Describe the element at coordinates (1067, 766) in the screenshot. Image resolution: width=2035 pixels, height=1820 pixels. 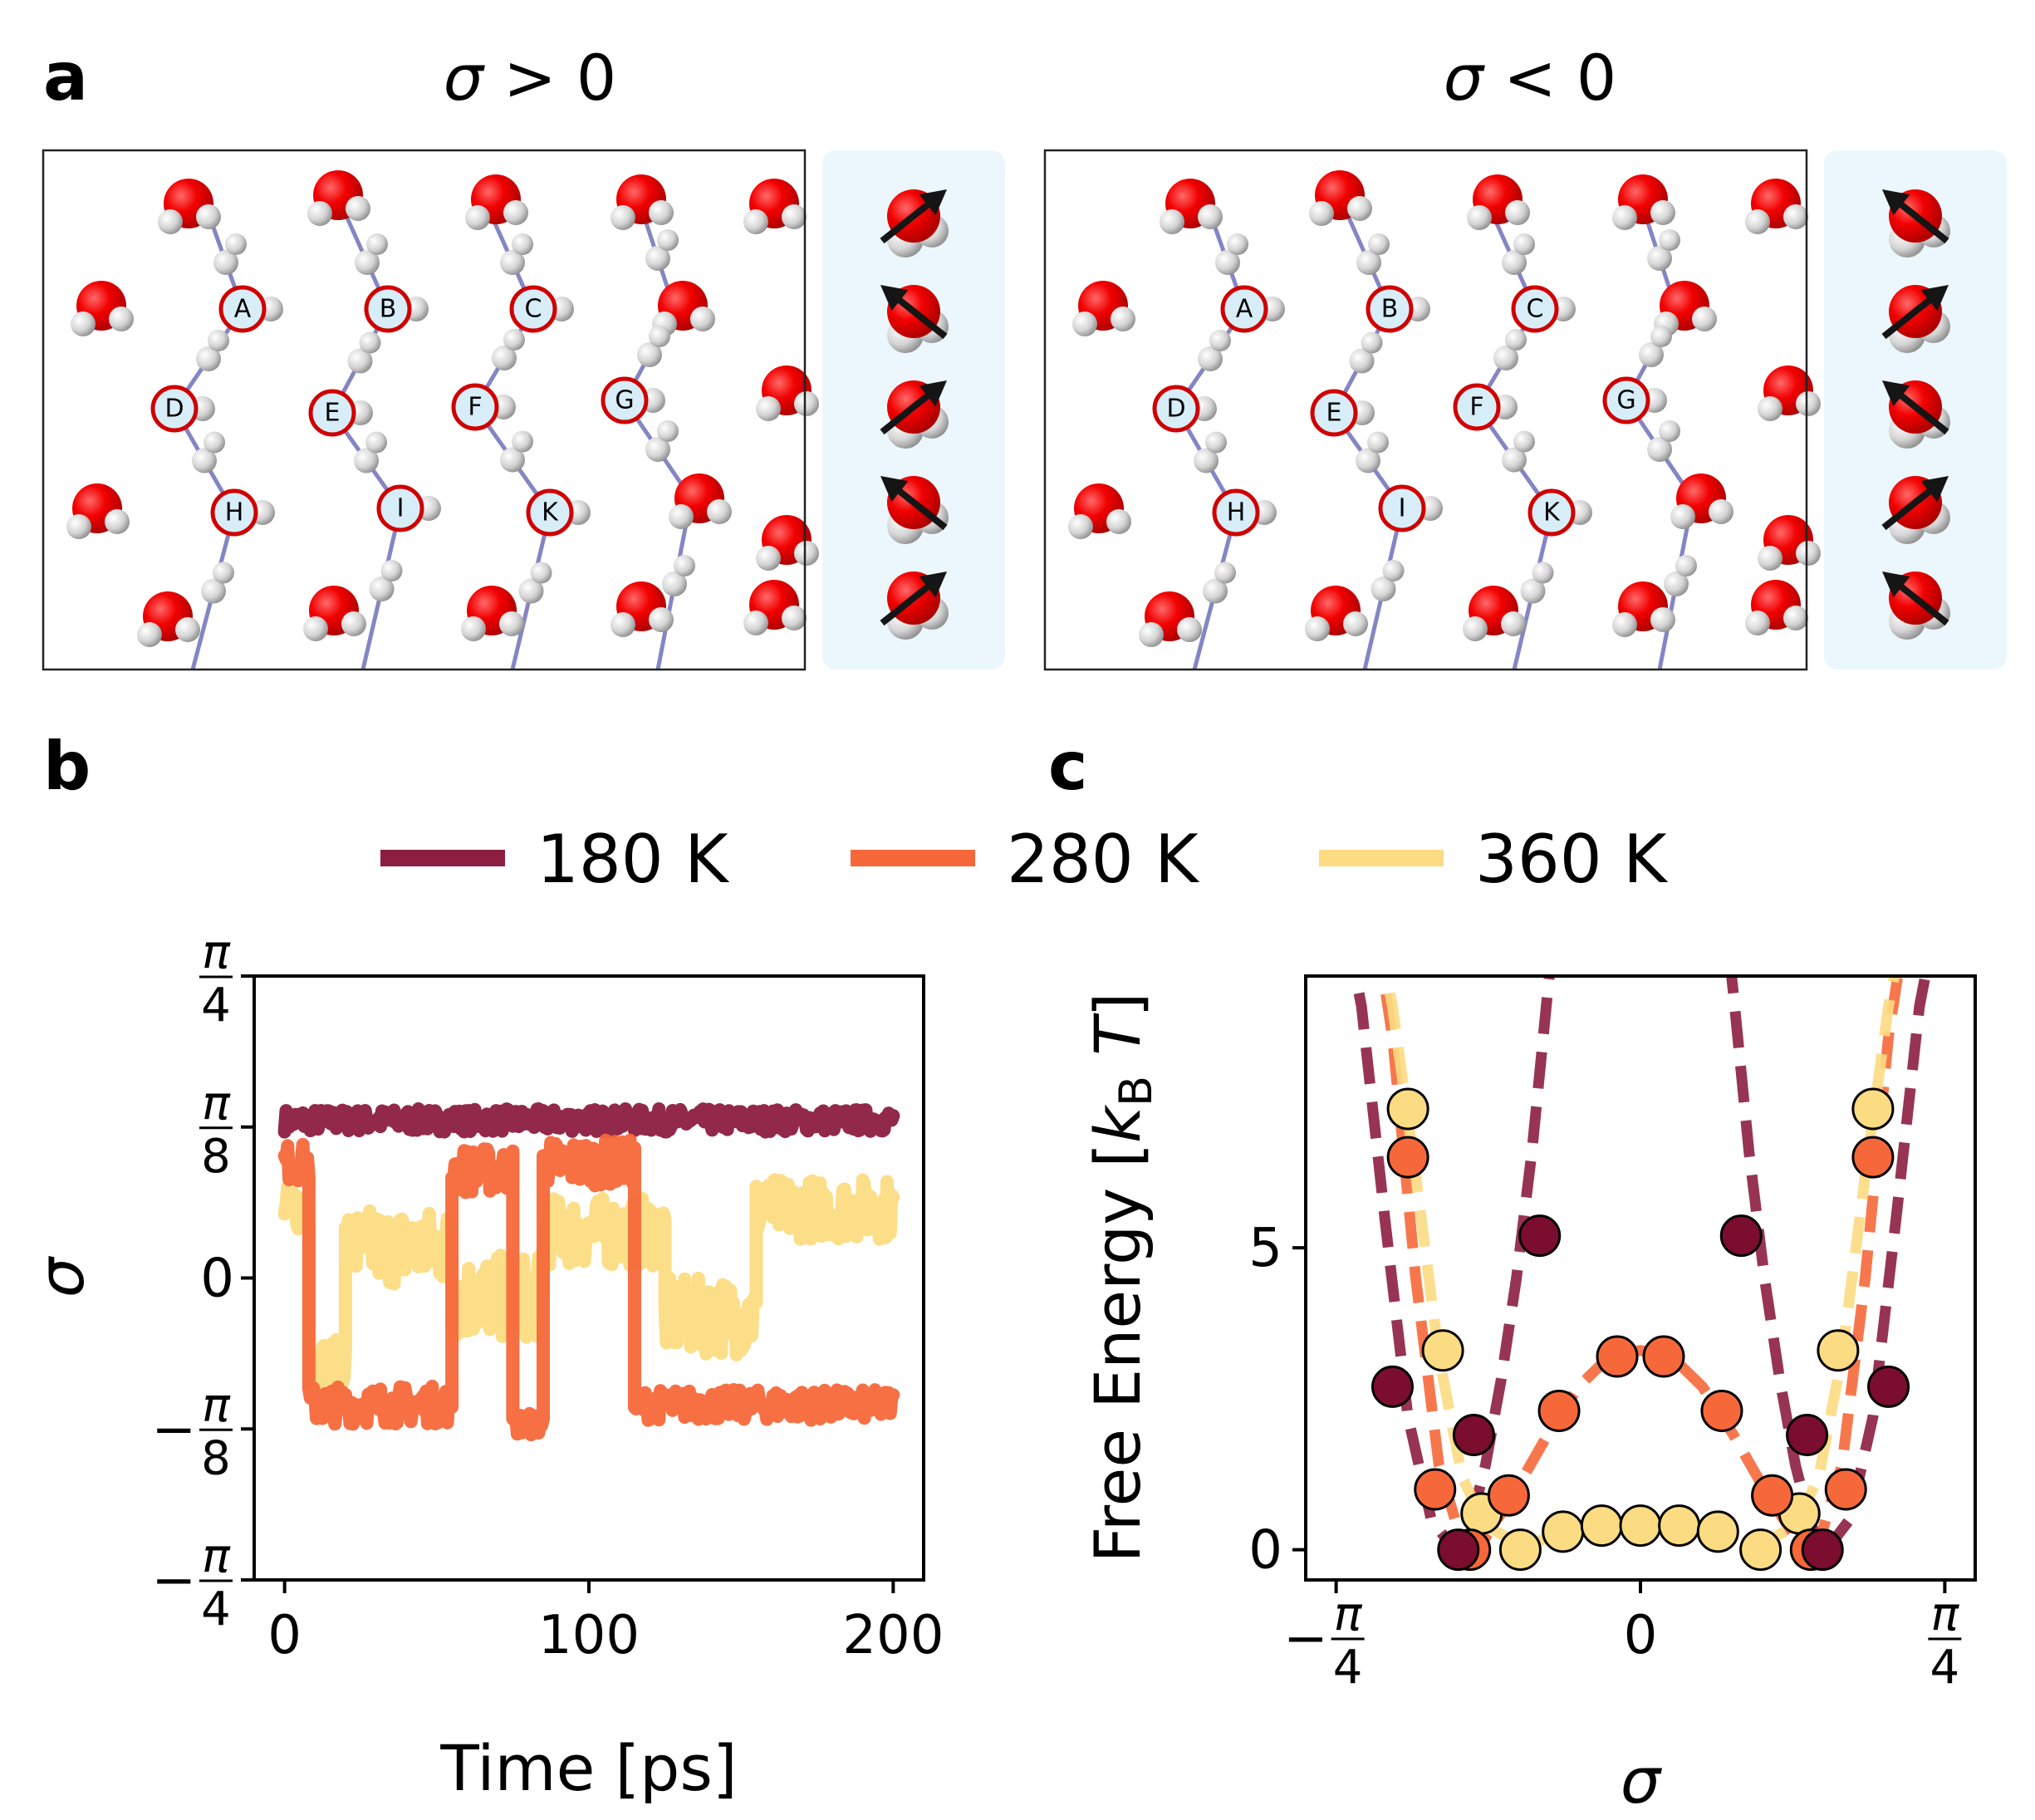
I see `panel-label-c: c` at that location.